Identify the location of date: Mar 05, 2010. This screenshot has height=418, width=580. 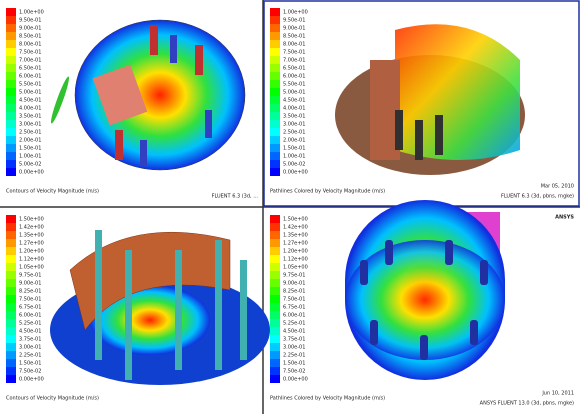
(557, 187).